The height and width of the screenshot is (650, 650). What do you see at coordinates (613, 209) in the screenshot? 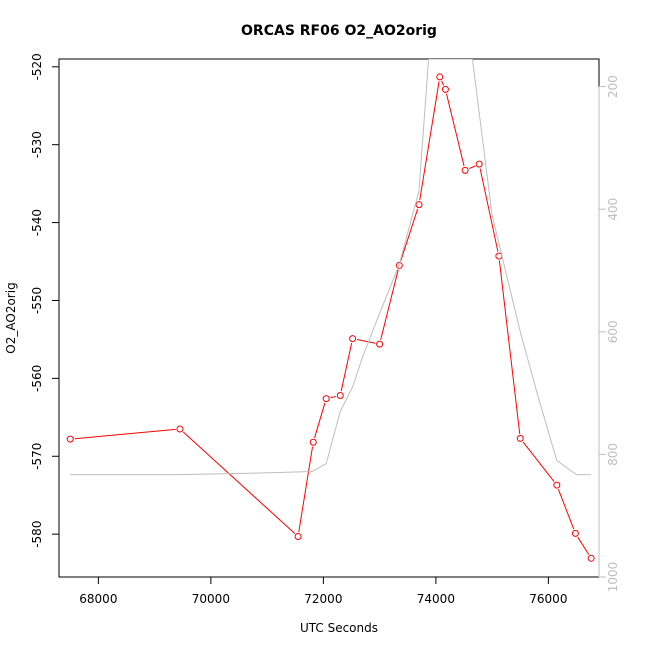
I see `y2-tick-label: 400` at bounding box center [613, 209].